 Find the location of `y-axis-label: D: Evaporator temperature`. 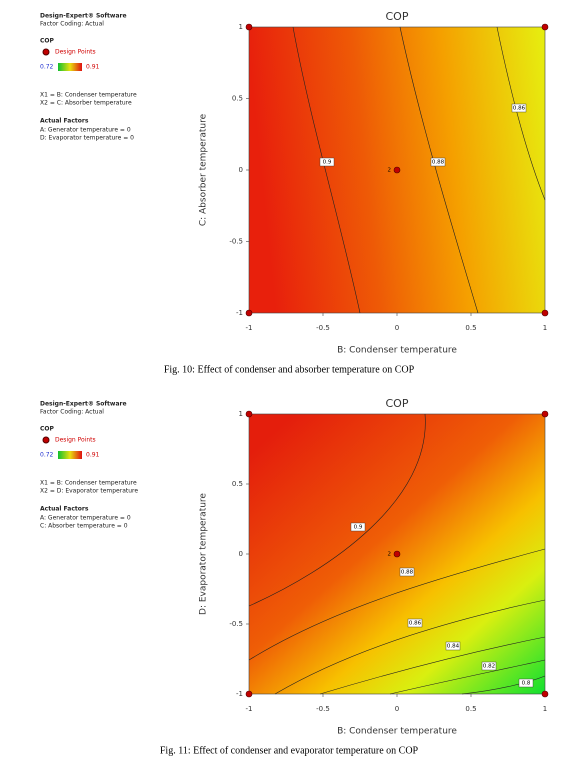

y-axis-label: D: Evaporator temperature is located at coordinates (204, 554).